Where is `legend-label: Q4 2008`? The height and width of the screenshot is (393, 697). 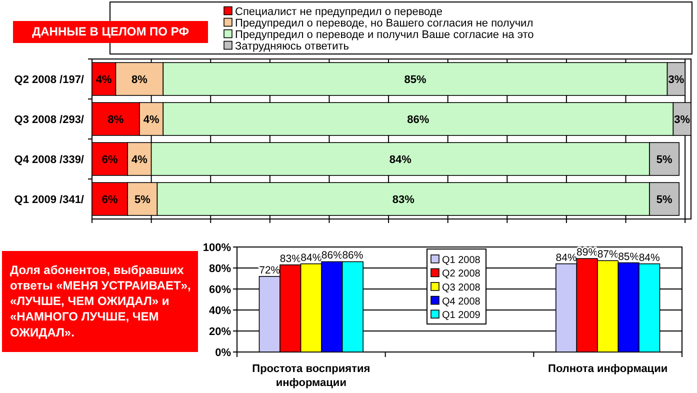
legend-label: Q4 2008 is located at coordinates (461, 302).